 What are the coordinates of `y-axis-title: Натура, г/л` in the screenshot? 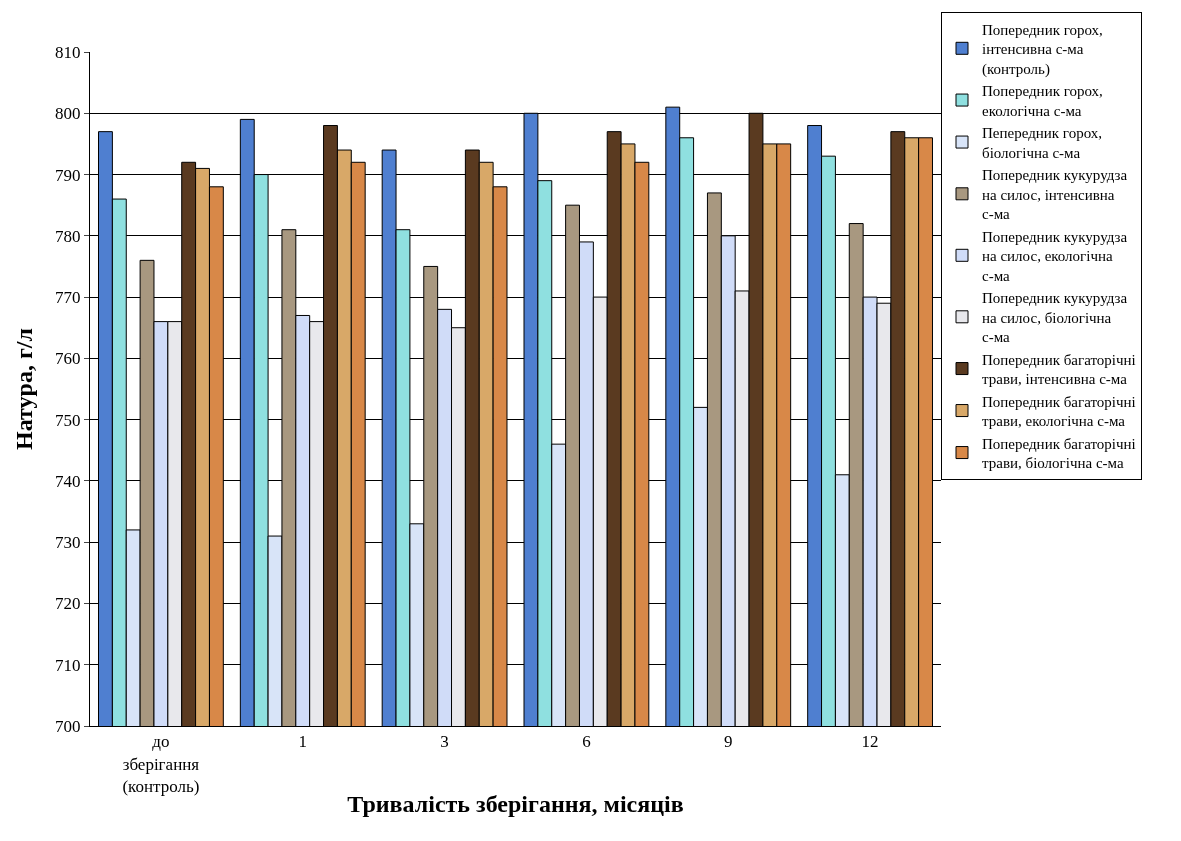 It's located at (24, 389).